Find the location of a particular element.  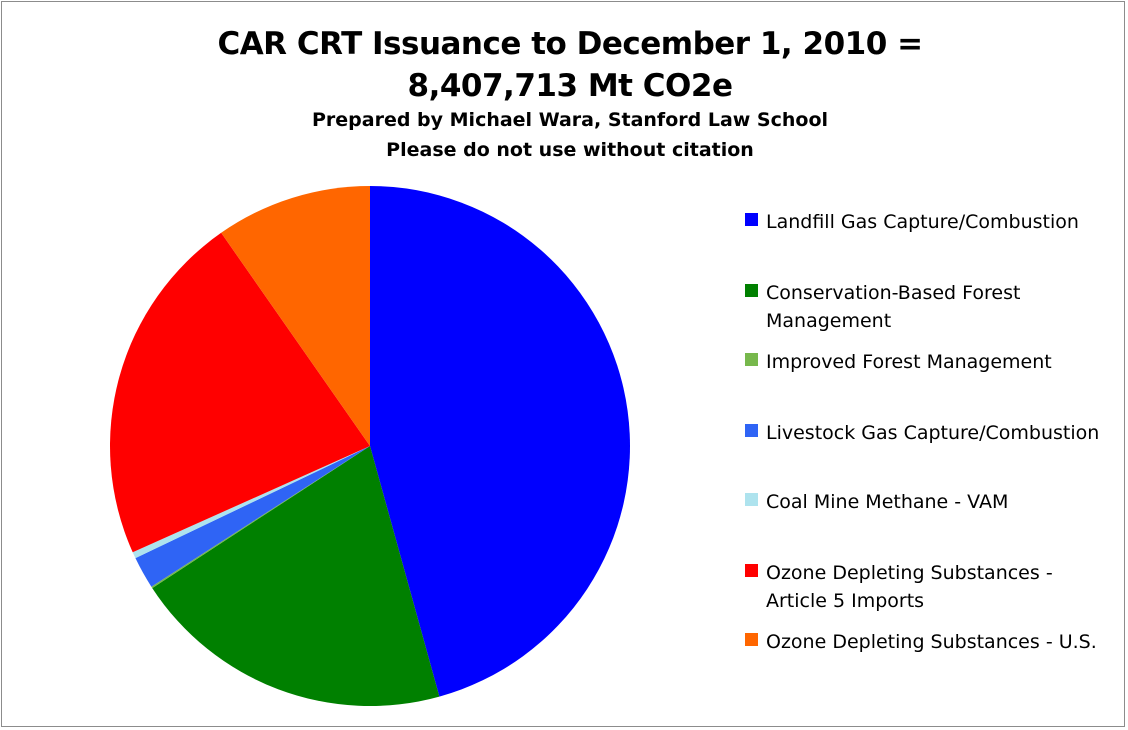

pie-slice-ozone-depleting-substances-article-5-imports is located at coordinates (239, 392).